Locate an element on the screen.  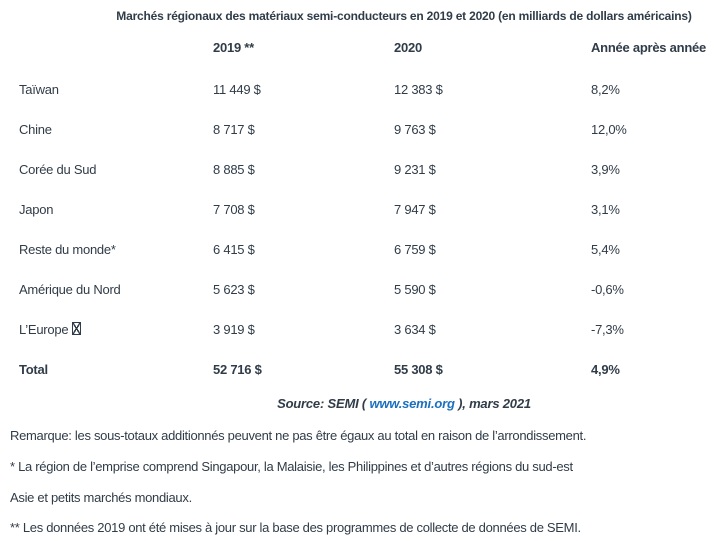
value-yoy: 12,0% is located at coordinates (609, 129).